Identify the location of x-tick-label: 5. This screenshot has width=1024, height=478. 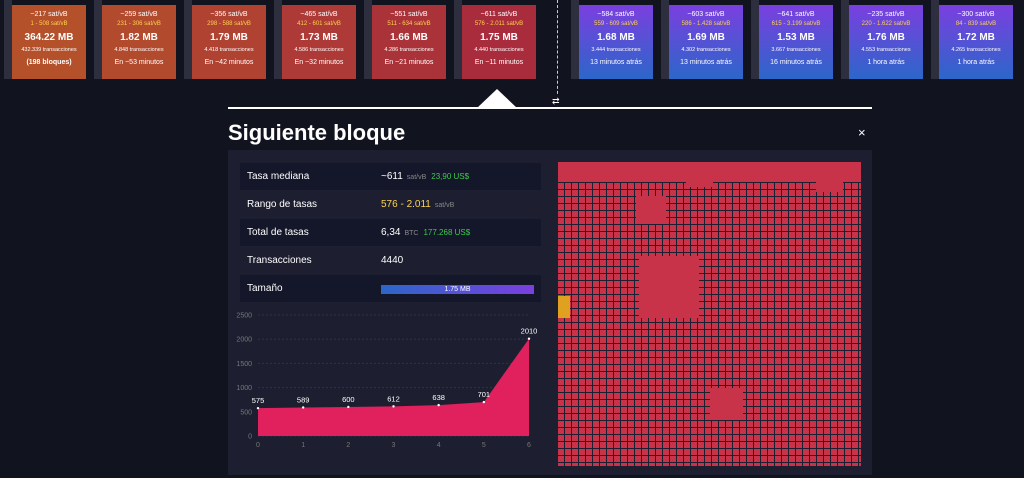
(484, 445).